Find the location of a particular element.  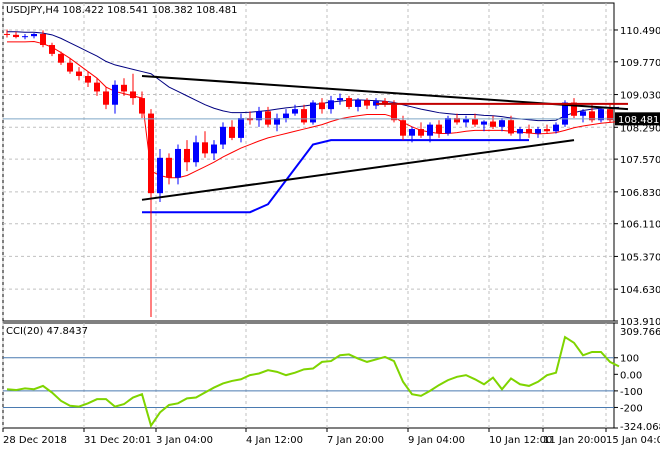

cci-axis-labels: 309.7665 100 0.00 -100 -200 -324.0687 is located at coordinates (637, 377).